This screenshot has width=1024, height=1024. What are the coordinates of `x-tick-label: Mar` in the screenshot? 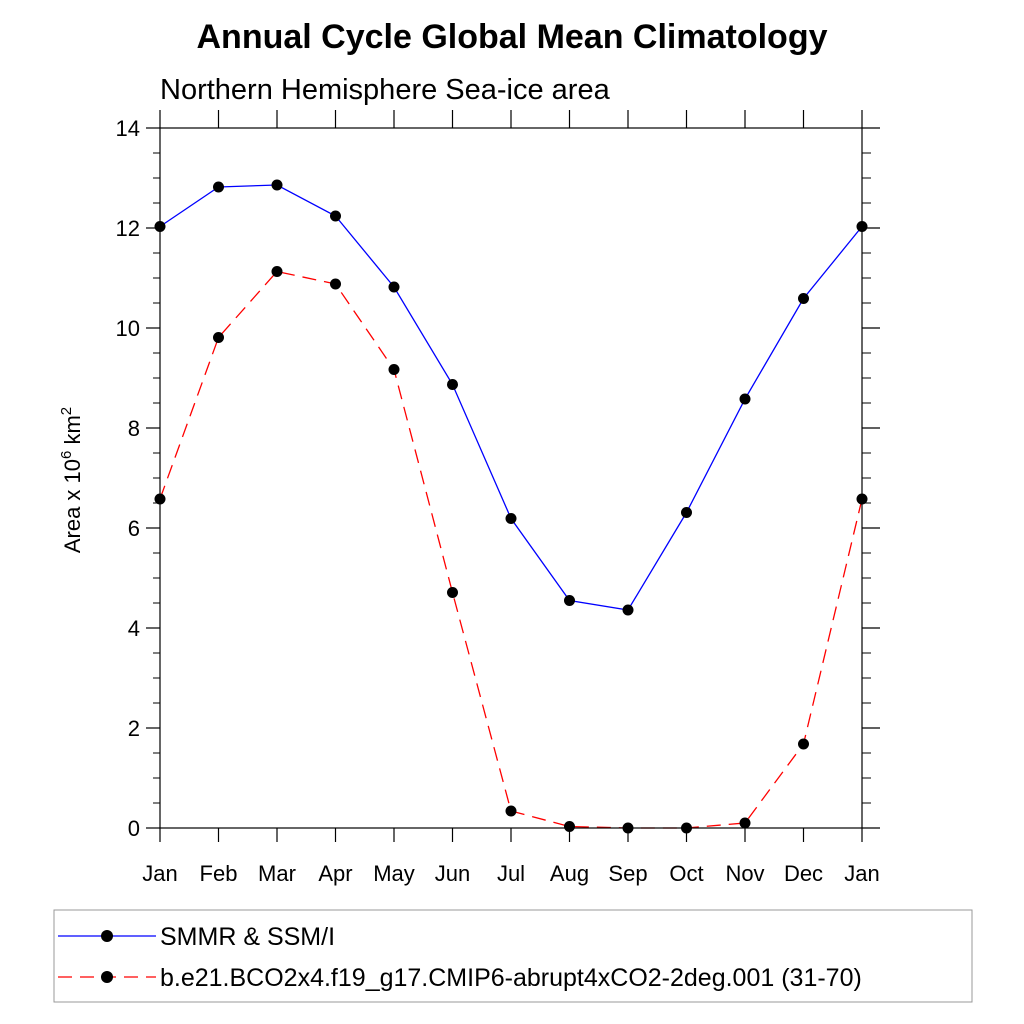 It's located at (277, 873).